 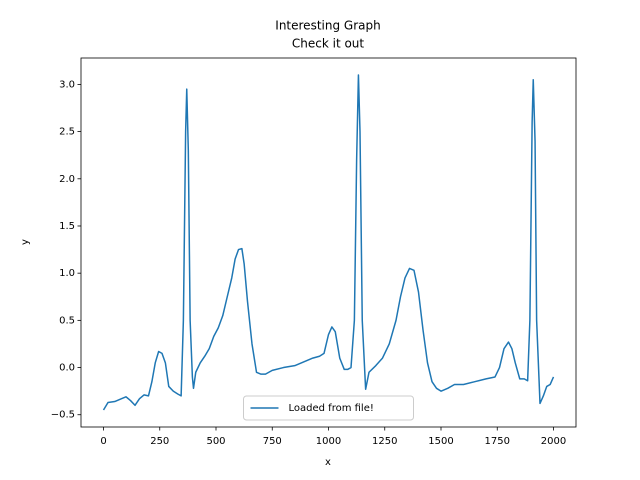 What do you see at coordinates (272, 441) in the screenshot?
I see `x-tick-label: 750` at bounding box center [272, 441].